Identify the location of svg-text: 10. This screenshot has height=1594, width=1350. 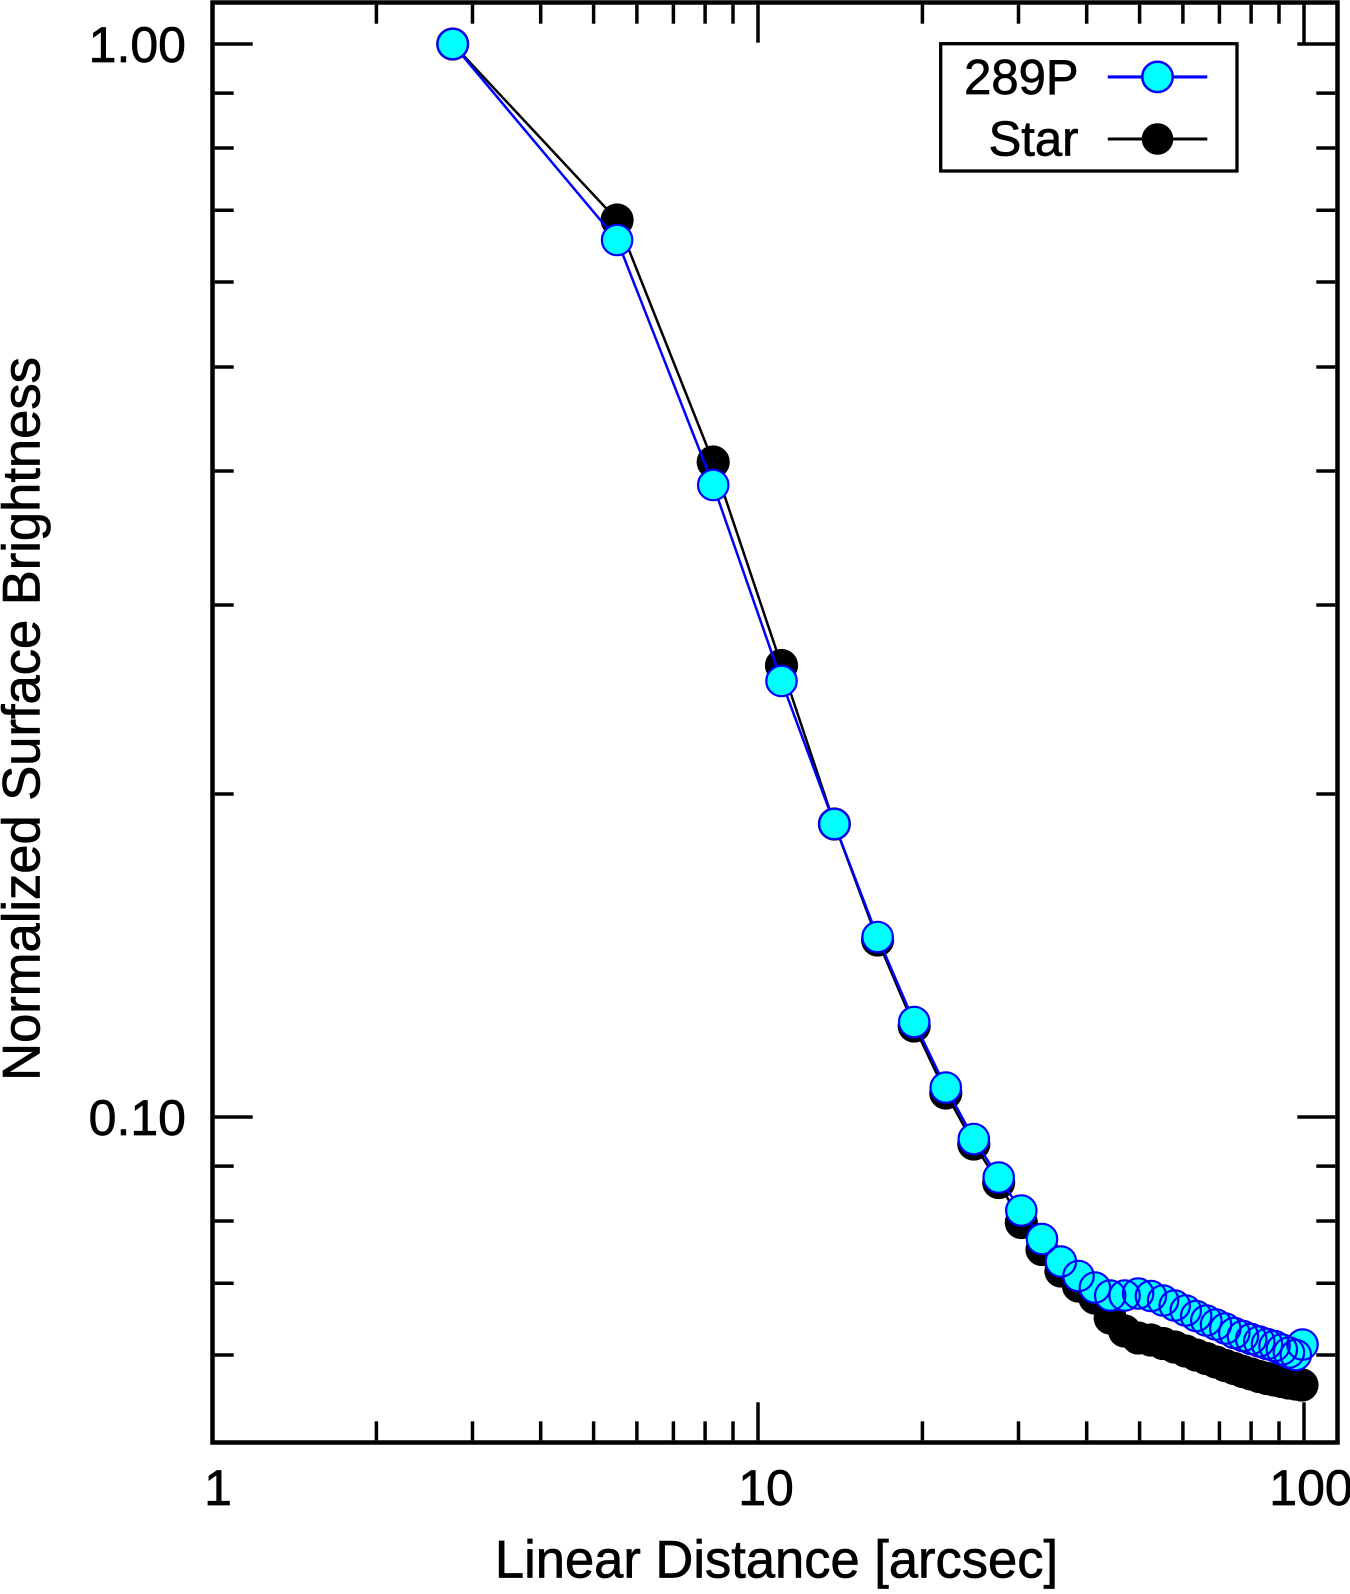
(766, 1488).